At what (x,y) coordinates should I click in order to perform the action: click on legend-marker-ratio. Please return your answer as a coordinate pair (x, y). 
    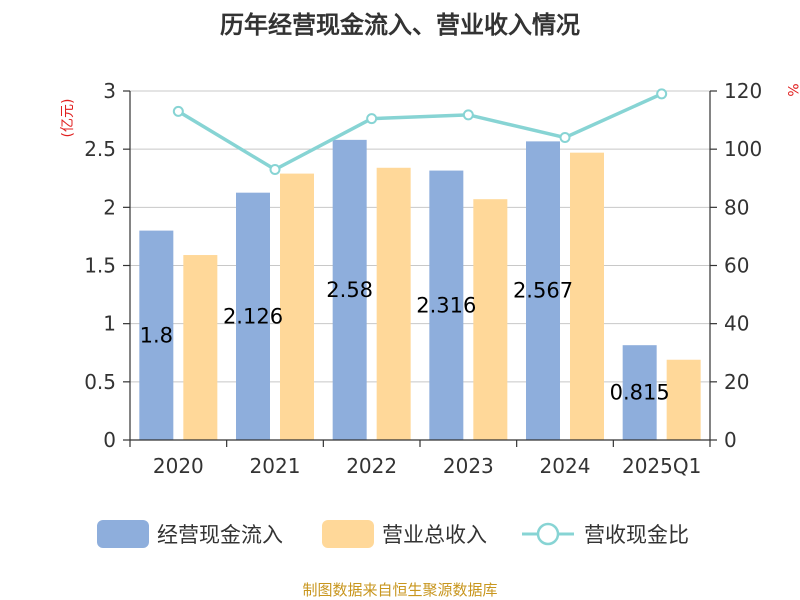
    Looking at the image, I should click on (548, 534).